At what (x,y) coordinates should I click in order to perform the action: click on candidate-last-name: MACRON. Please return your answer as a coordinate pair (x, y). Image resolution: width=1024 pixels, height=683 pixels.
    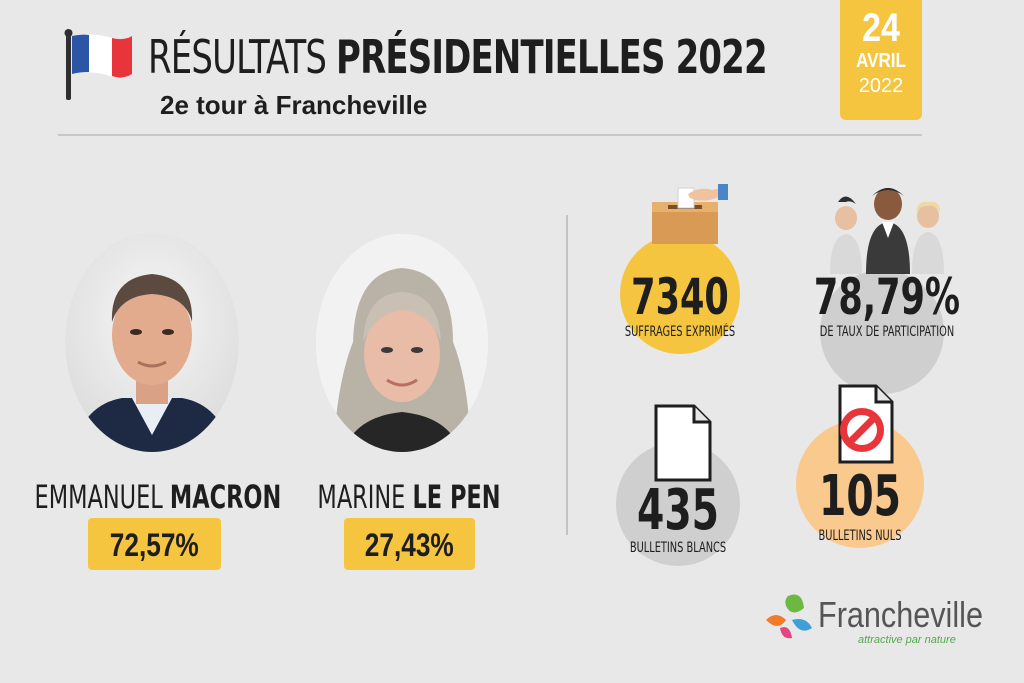
    Looking at the image, I should click on (225, 497).